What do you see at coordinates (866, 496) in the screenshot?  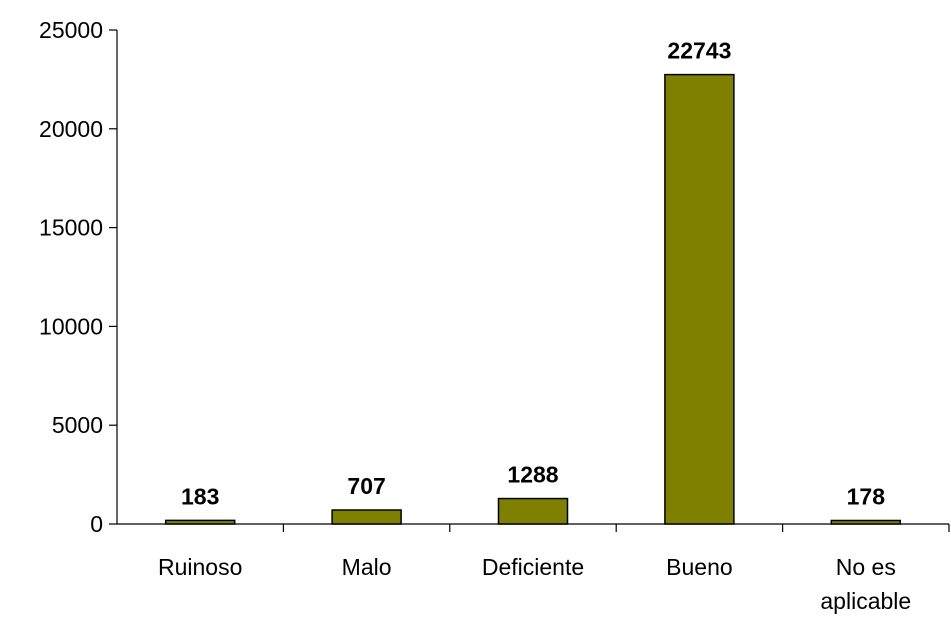 I see `data-label: 178` at bounding box center [866, 496].